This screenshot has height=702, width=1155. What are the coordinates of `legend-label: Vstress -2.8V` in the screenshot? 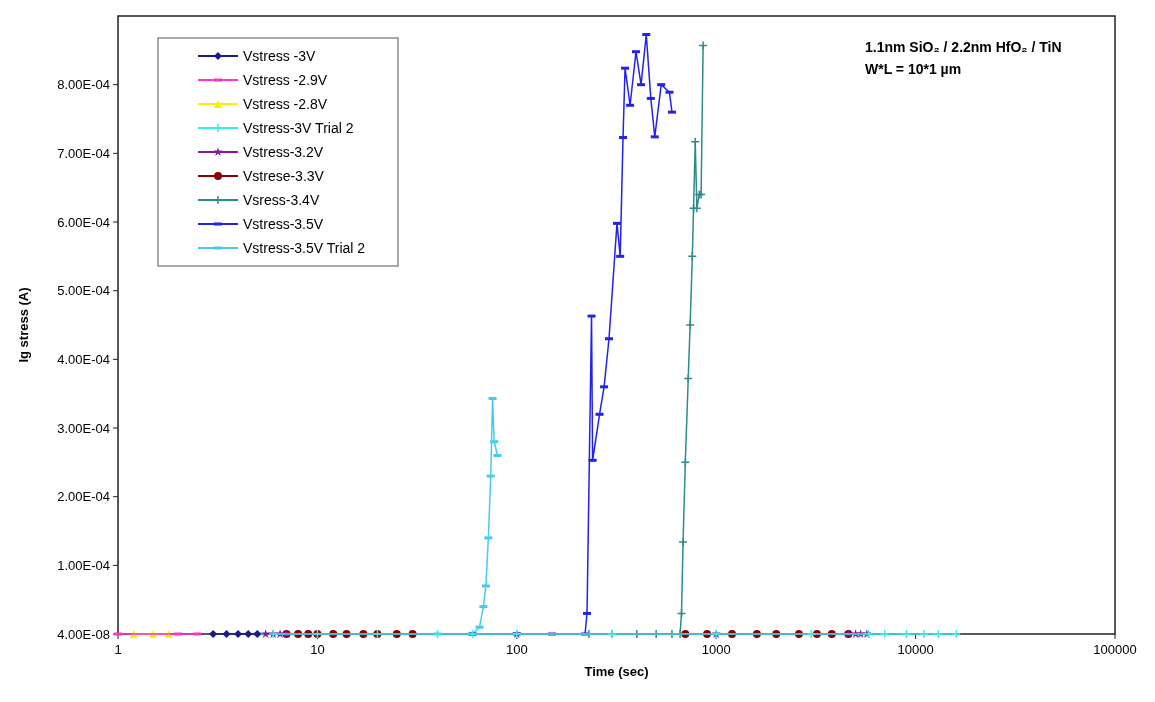 It's located at (285, 104).